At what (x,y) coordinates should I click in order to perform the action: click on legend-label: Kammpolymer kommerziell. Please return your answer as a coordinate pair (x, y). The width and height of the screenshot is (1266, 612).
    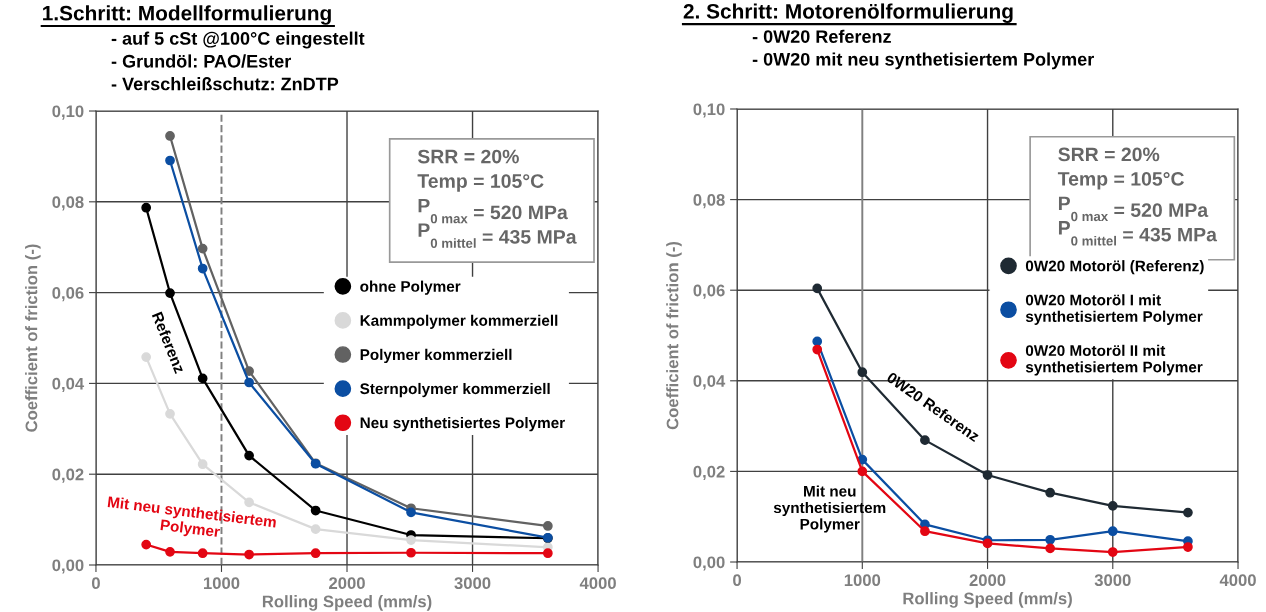
    Looking at the image, I should click on (459, 321).